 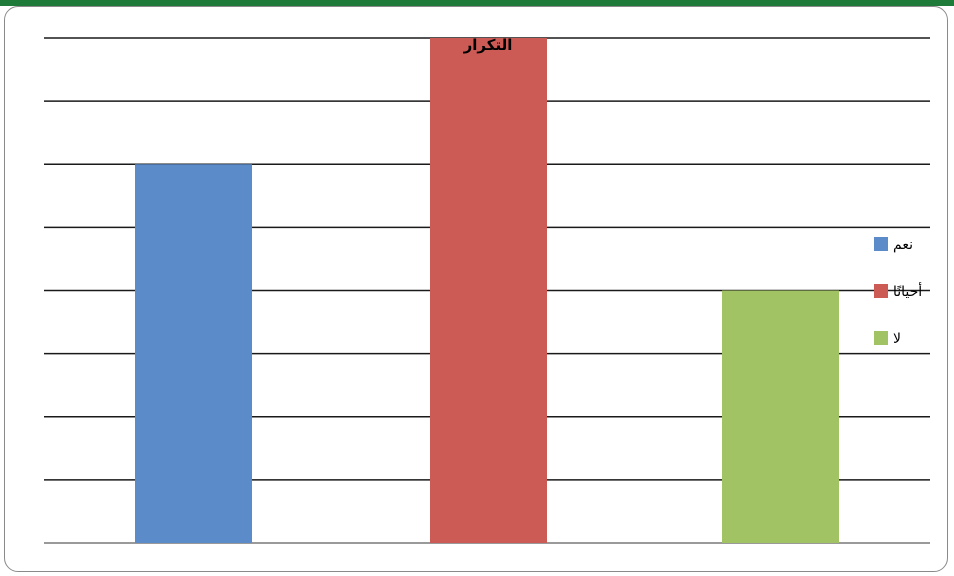 I want to click on legend-label: لا, so click(x=897, y=339).